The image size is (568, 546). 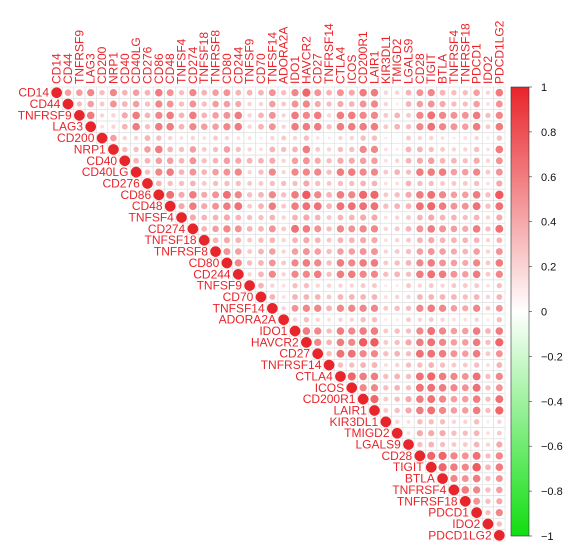 What do you see at coordinates (90, 149) in the screenshot?
I see `row-label: NRP1` at bounding box center [90, 149].